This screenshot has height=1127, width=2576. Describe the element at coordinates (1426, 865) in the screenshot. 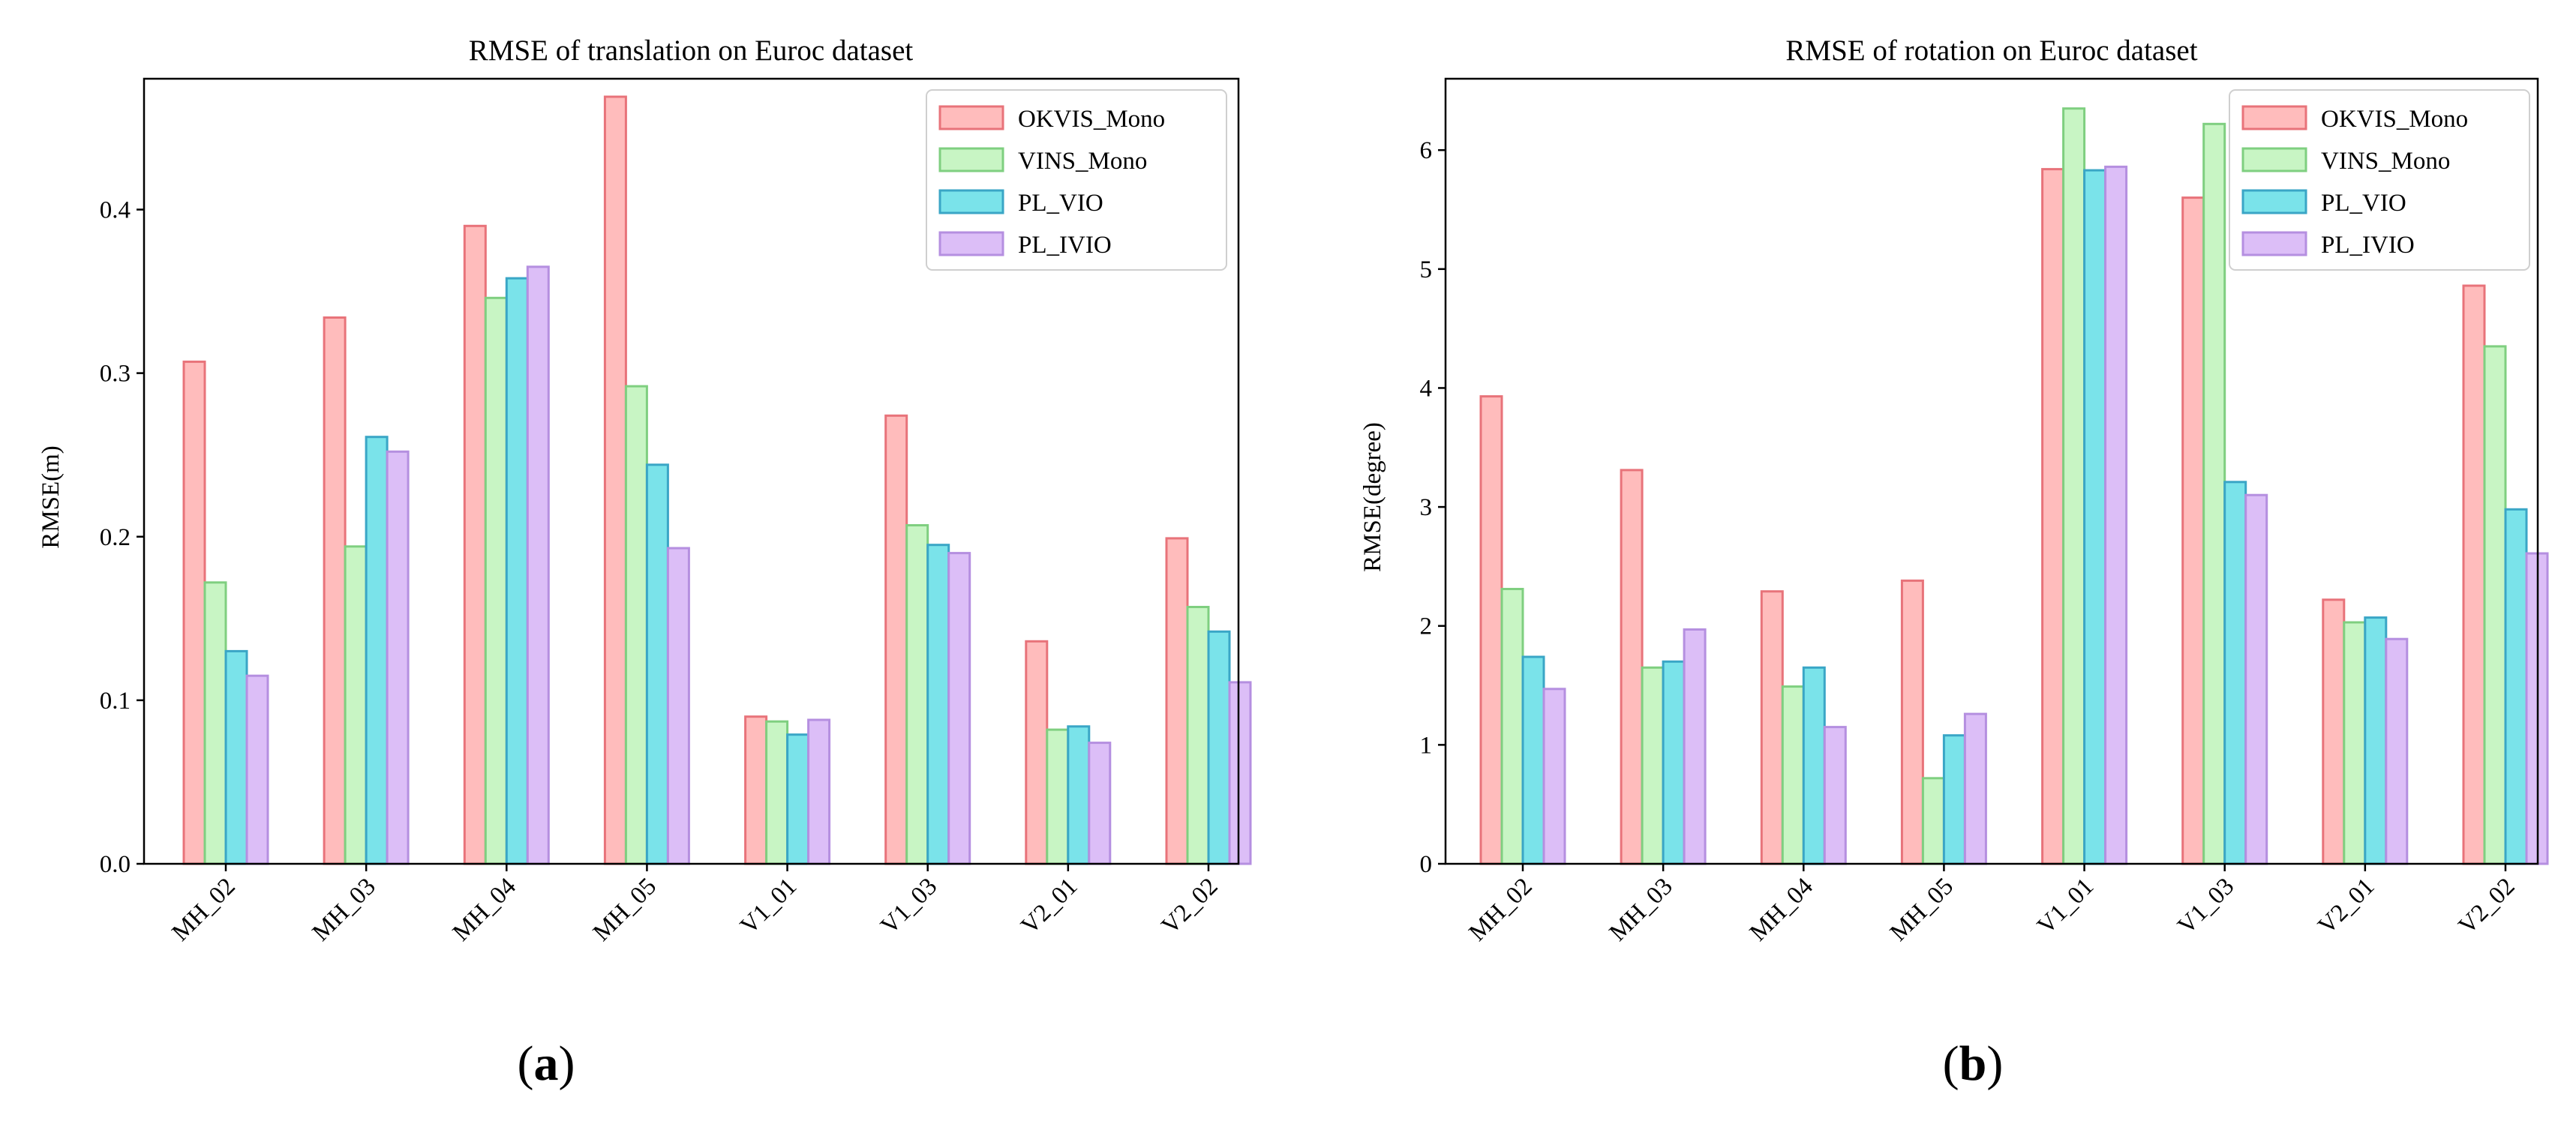

I see `y-tick-label: 0` at that location.